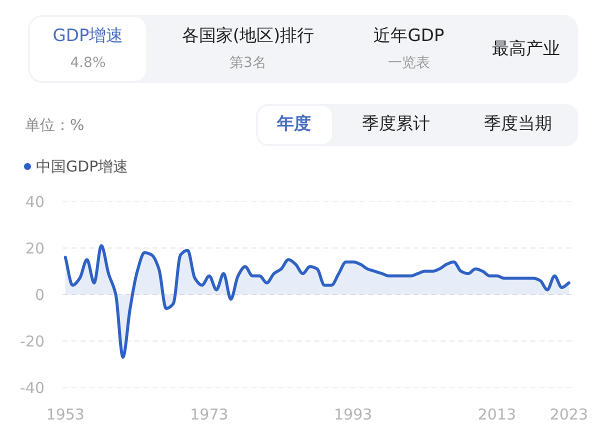  I want to click on x-tick-label: 1993, so click(353, 415).